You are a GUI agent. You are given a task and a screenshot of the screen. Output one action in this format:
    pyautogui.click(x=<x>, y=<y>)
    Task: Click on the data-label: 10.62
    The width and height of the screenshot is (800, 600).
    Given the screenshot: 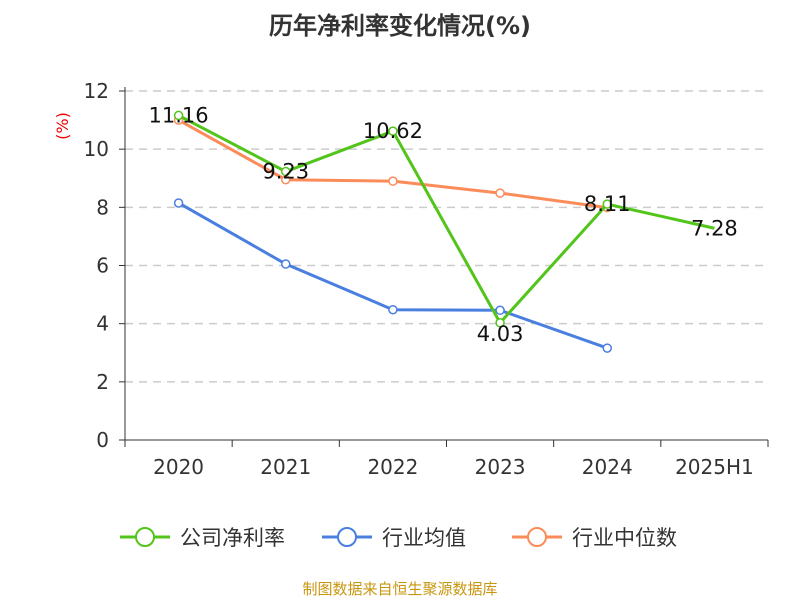 What is the action you would take?
    pyautogui.click(x=393, y=131)
    